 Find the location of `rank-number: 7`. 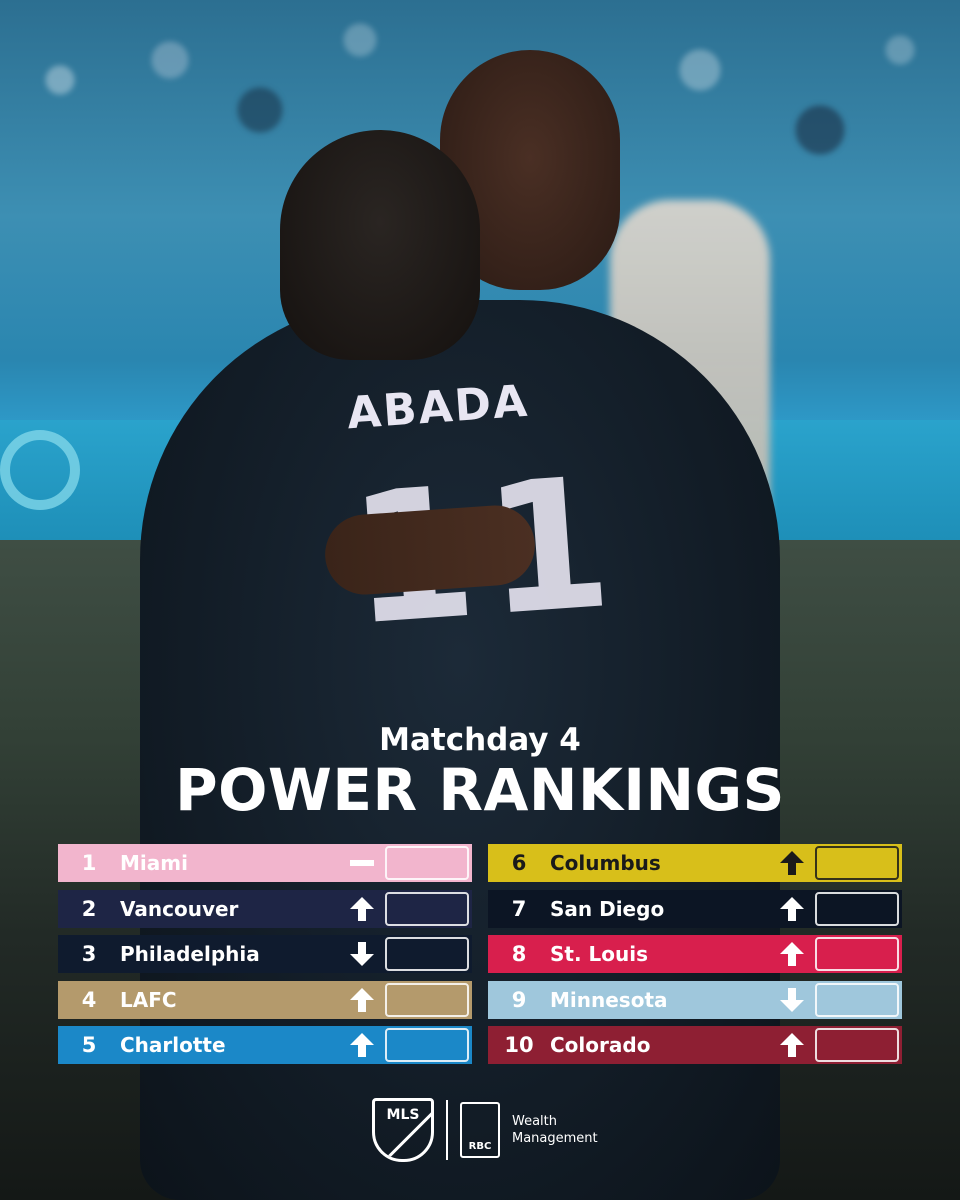

rank-number: 7 is located at coordinates (519, 909).